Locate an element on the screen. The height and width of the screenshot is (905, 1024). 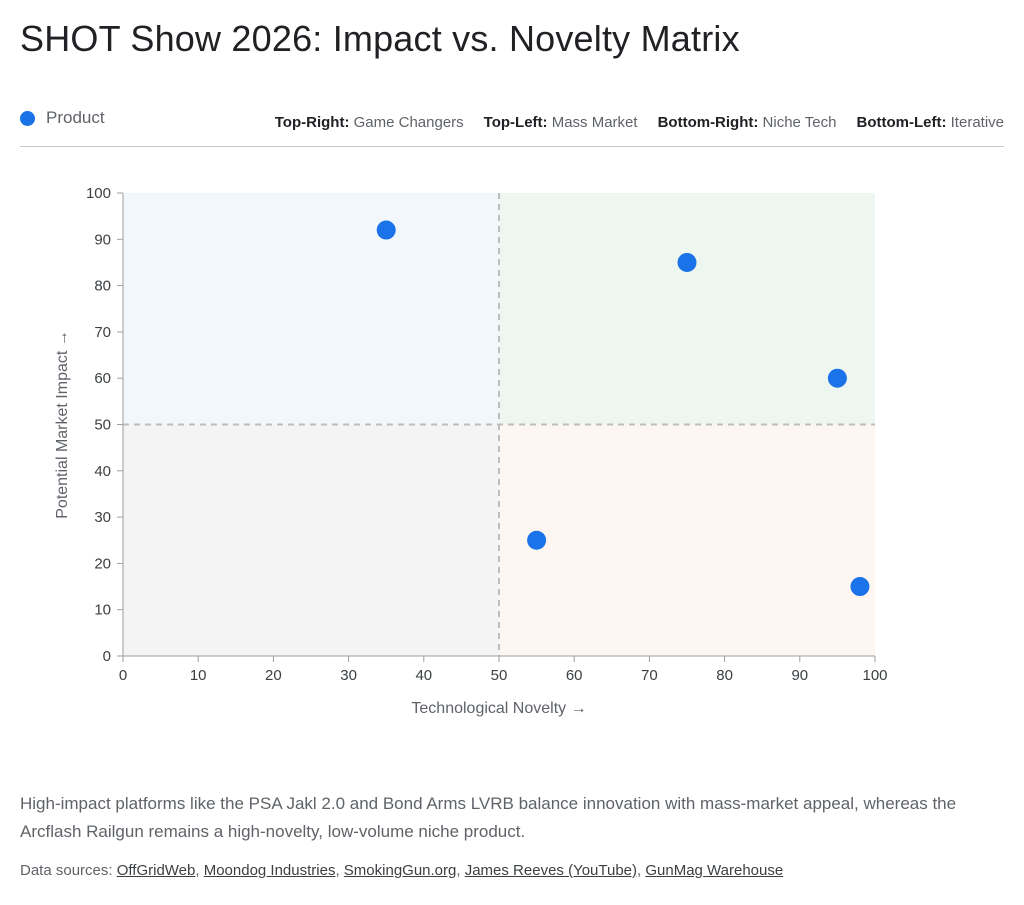
y-tick-label: 20 is located at coordinates (102, 563).